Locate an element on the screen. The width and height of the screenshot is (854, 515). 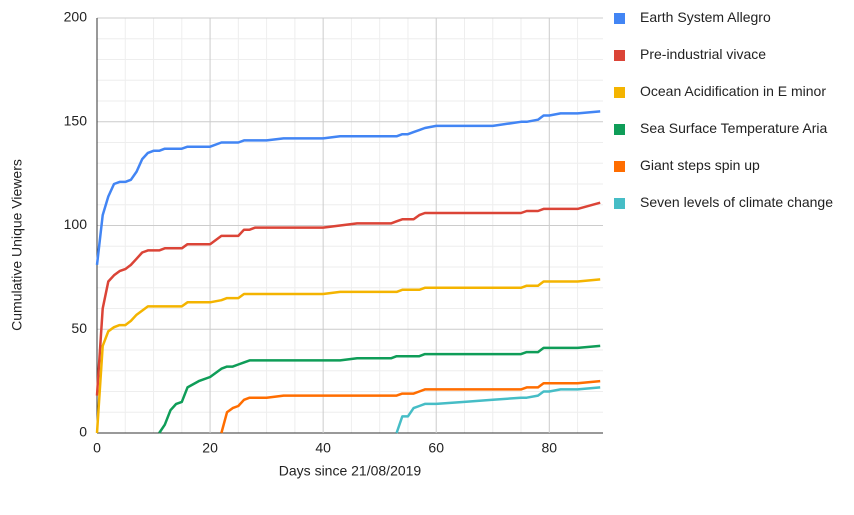
y-axis-label: Cumulative Unique Viewers is located at coordinates (17, 245).